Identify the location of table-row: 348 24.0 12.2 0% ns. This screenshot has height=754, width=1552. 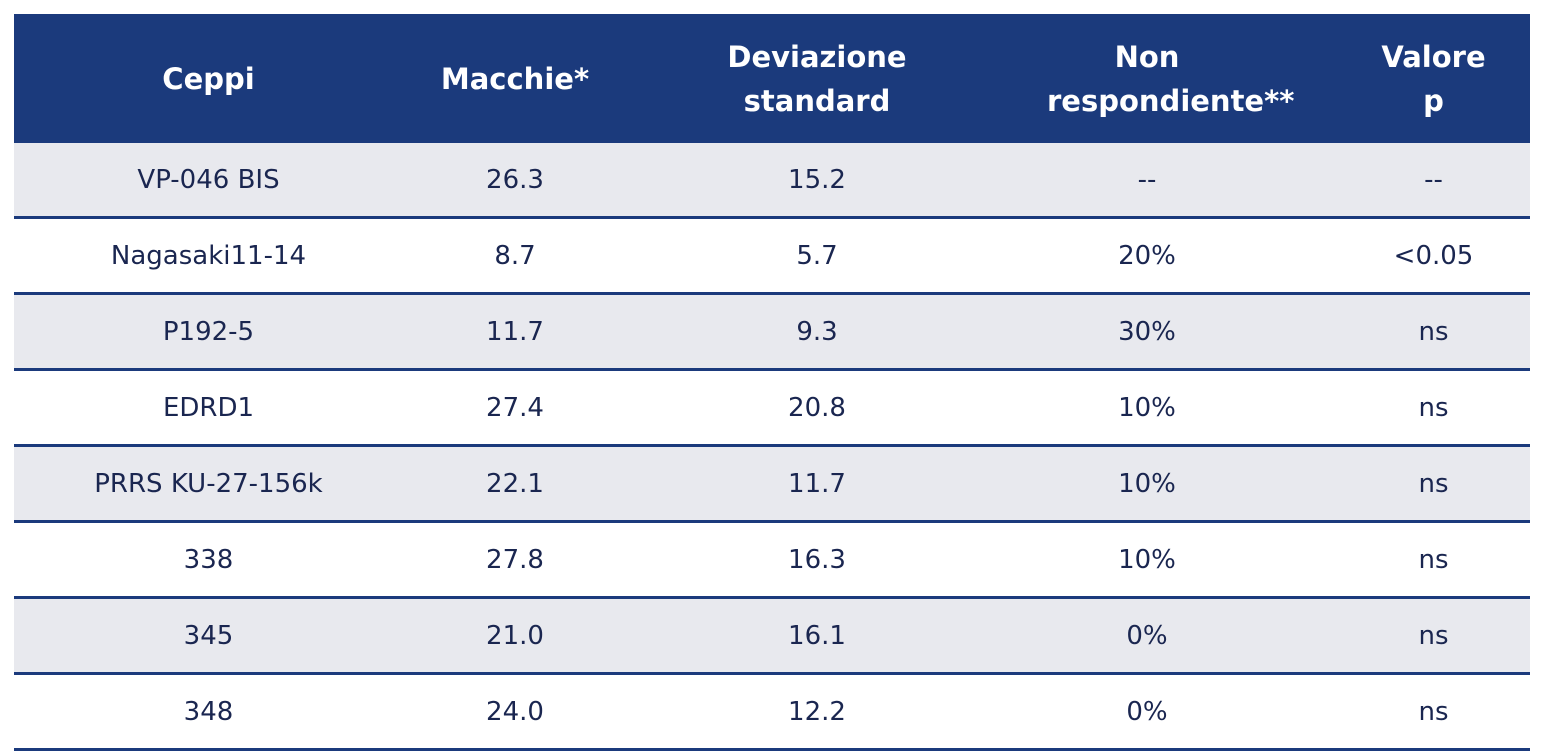
(772, 713).